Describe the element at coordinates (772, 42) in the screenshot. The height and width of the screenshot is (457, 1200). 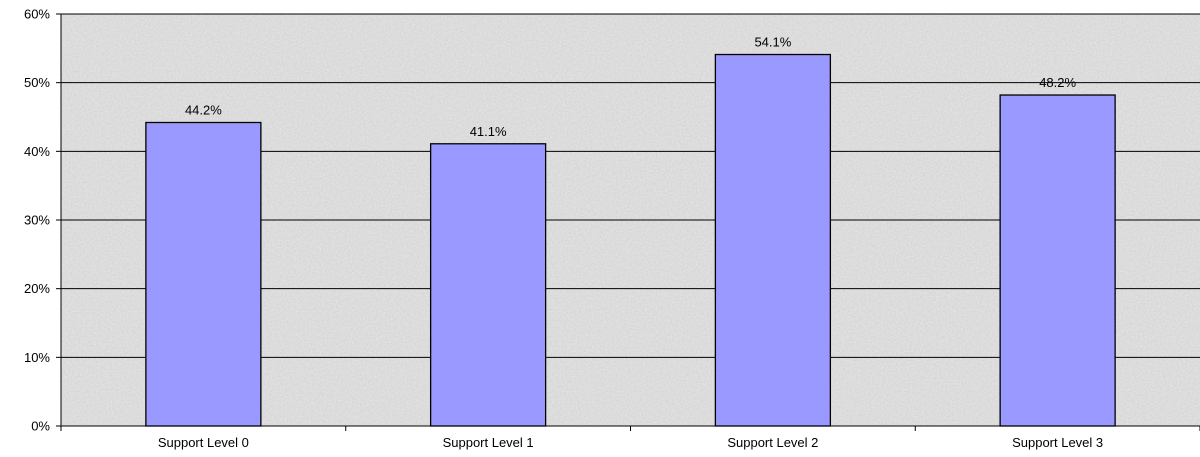
I see `data-label: 54.1%` at that location.